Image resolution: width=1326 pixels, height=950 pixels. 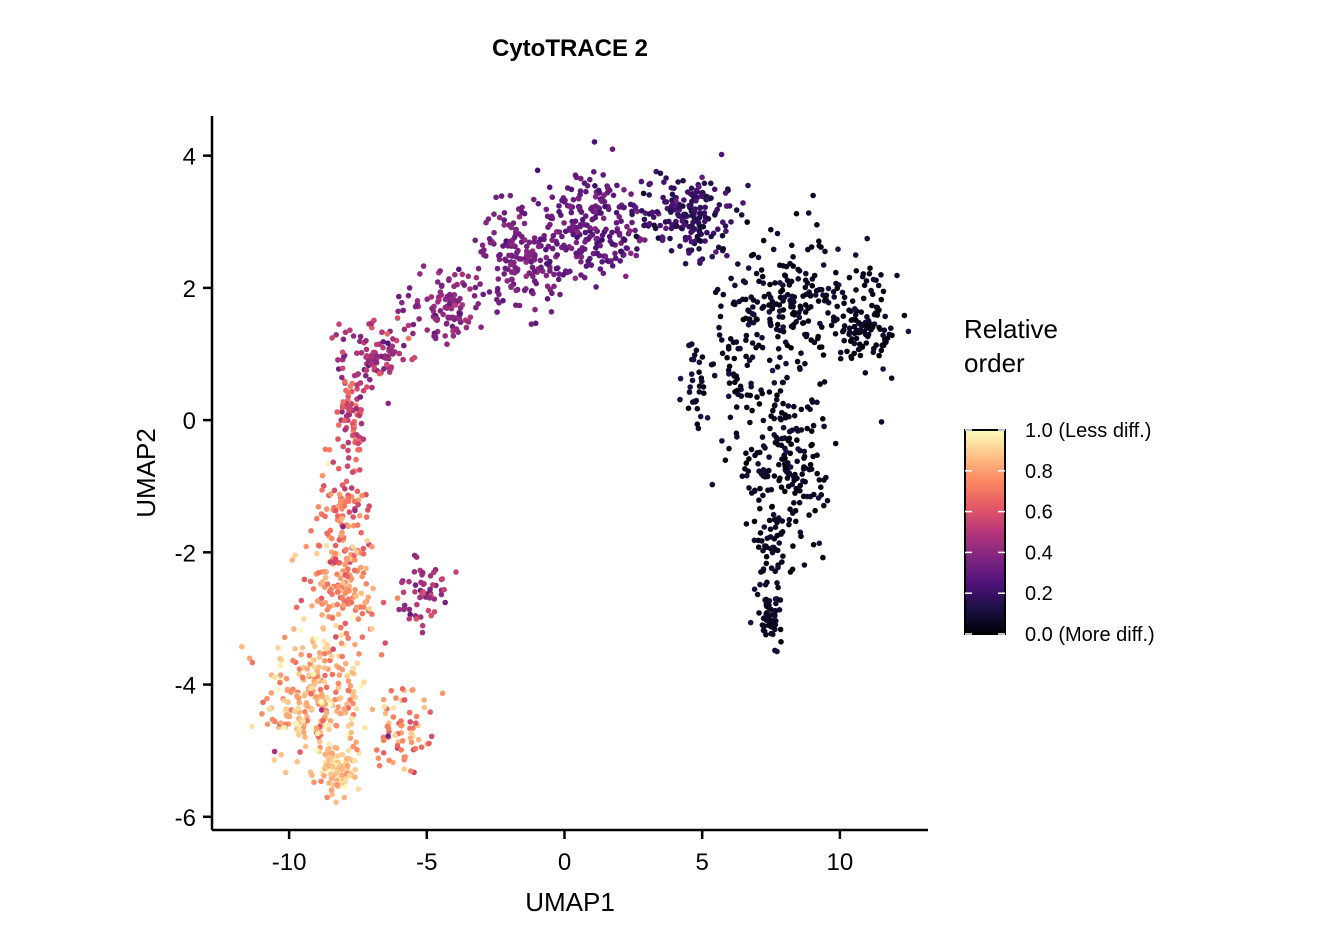 What do you see at coordinates (189, 157) in the screenshot?
I see `y-tick-label: 4` at bounding box center [189, 157].